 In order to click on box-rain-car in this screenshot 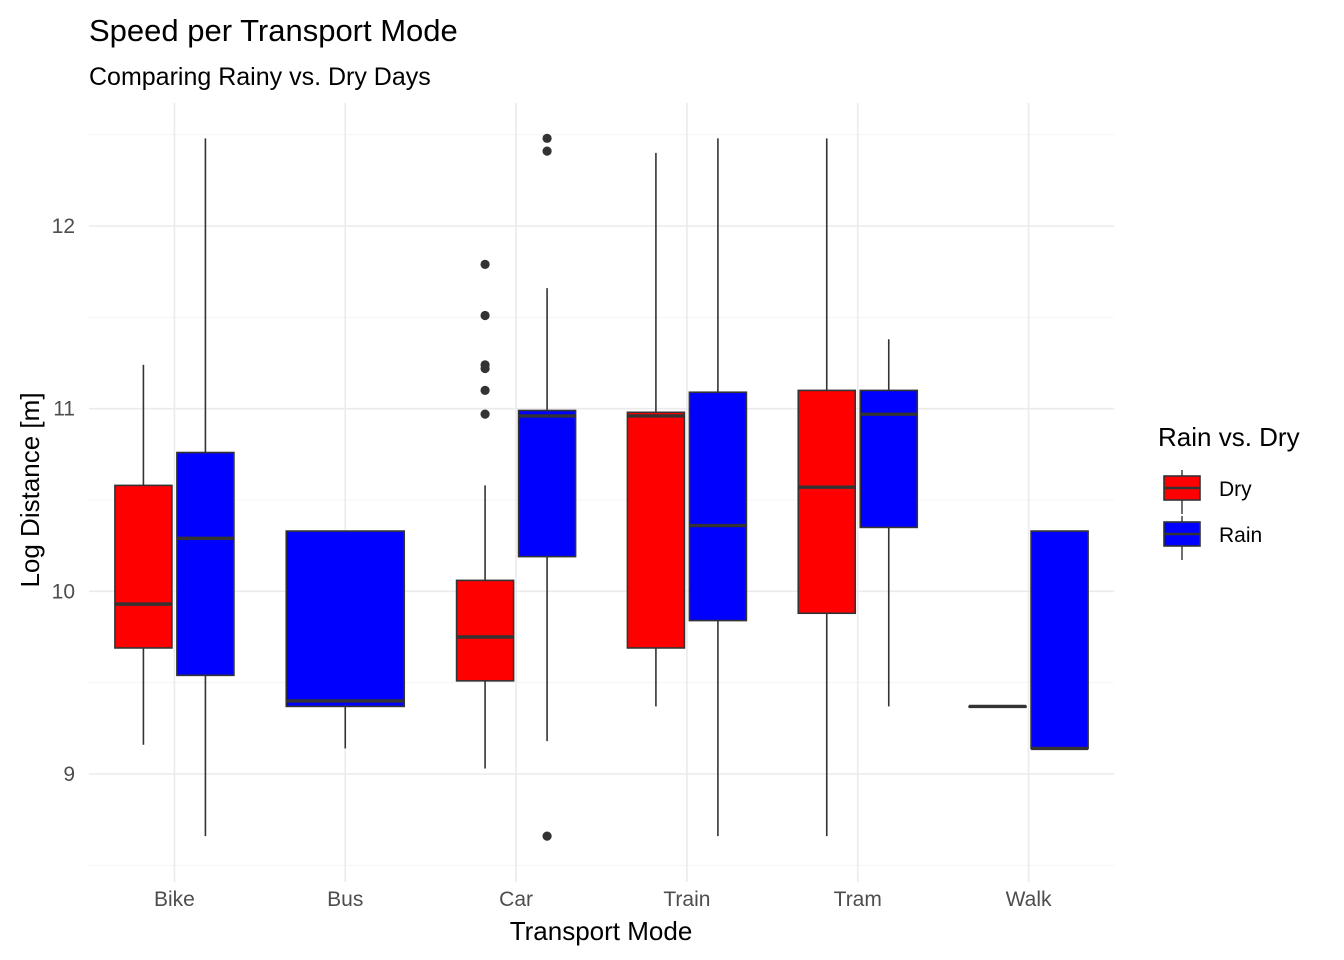, I will do `click(547, 487)`.